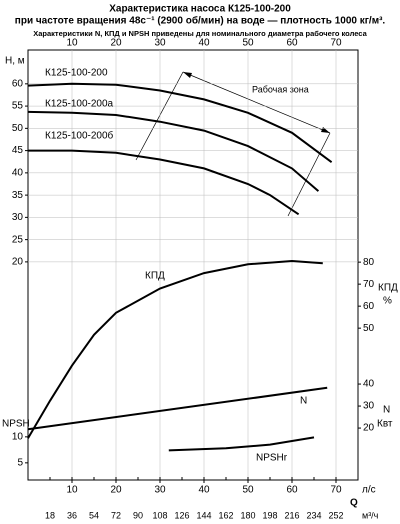 The width and height of the screenshot is (400, 524). I want to click on x-tick-label: 10, so click(72, 490).